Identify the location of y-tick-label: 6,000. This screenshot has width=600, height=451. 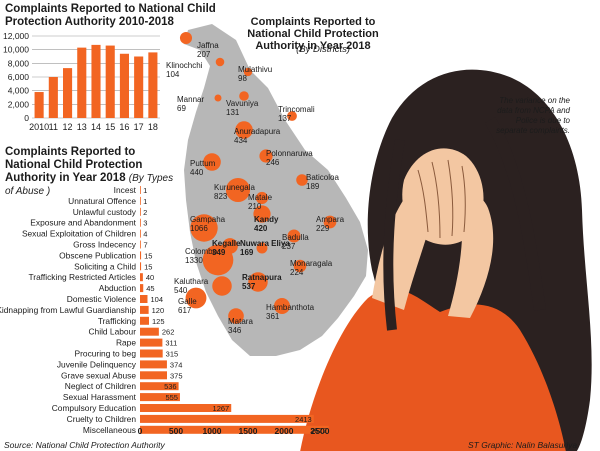
(19, 77).